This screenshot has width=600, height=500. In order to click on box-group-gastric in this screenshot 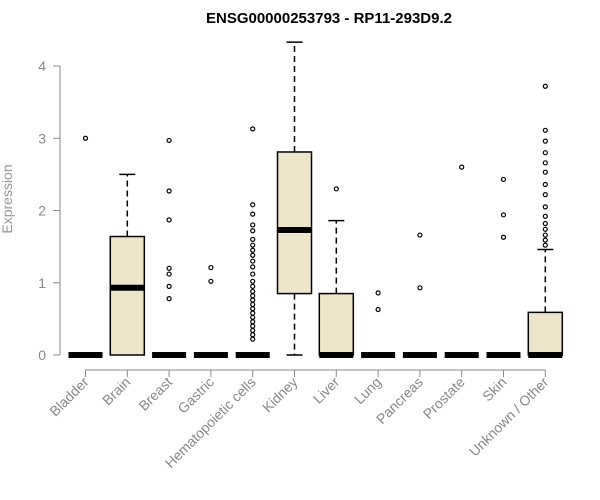, I will do `click(210, 311)`.